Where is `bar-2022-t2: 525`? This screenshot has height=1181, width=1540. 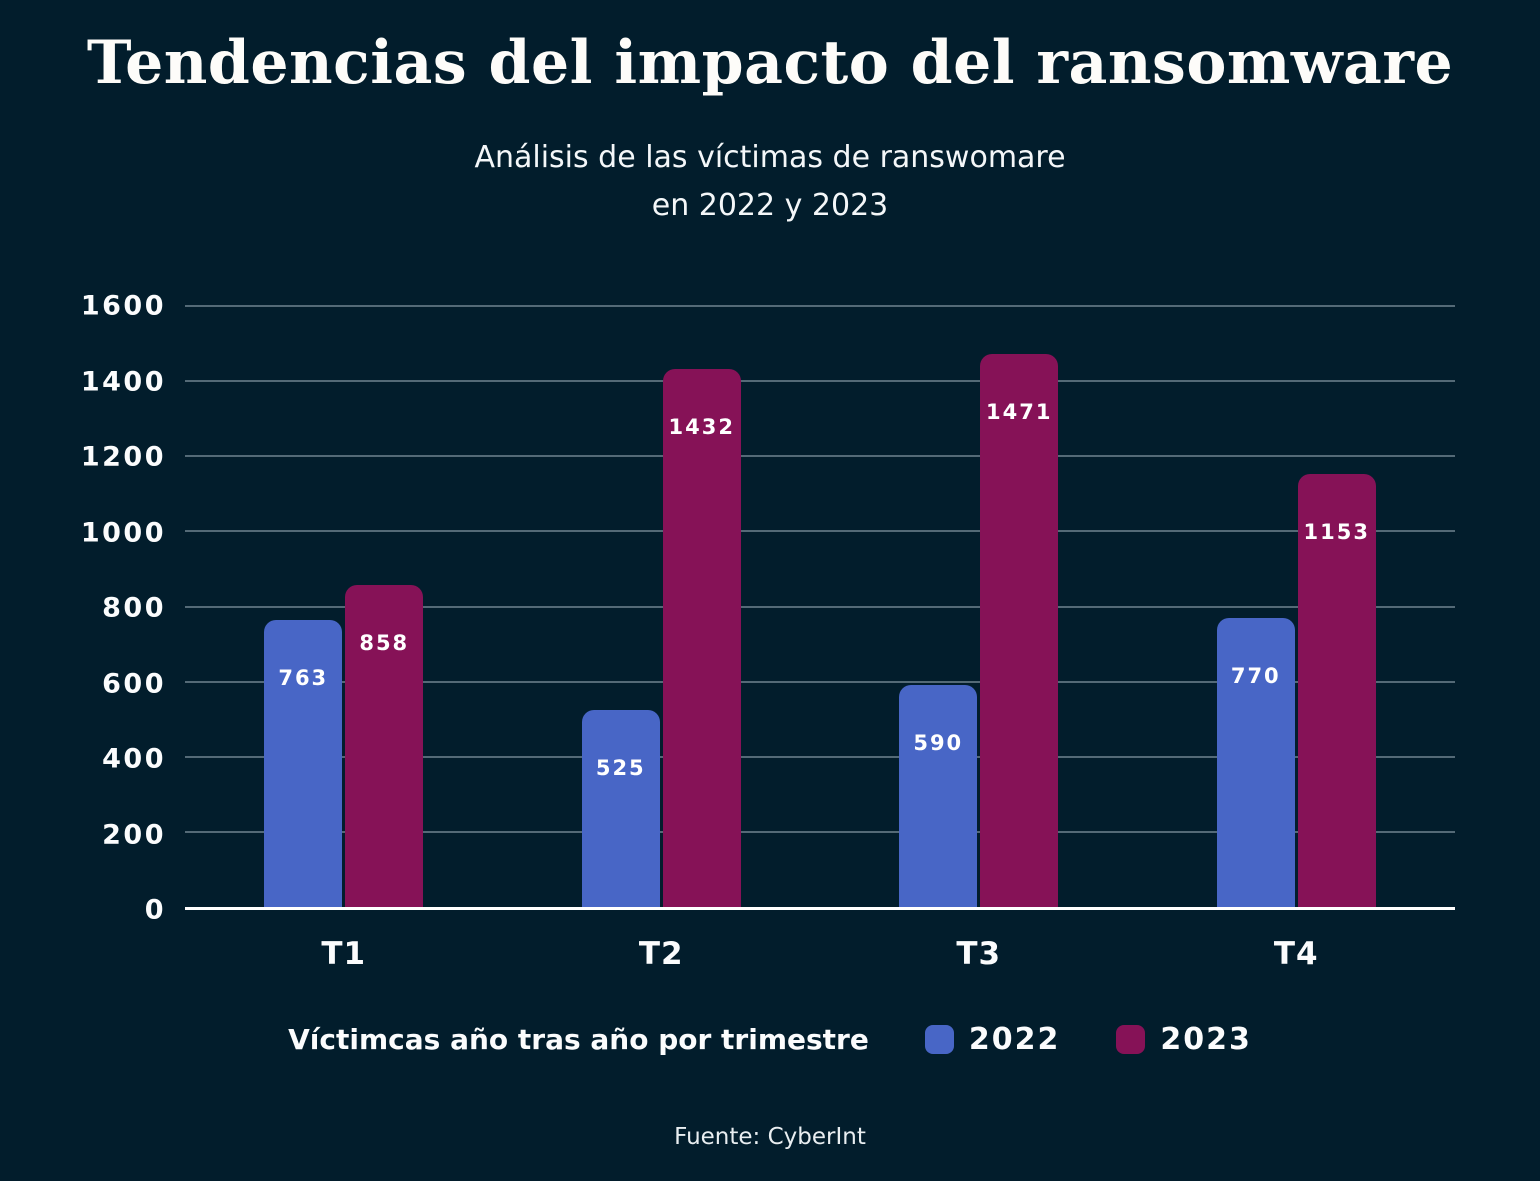
bar-2022-t2: 525 is located at coordinates (620, 808).